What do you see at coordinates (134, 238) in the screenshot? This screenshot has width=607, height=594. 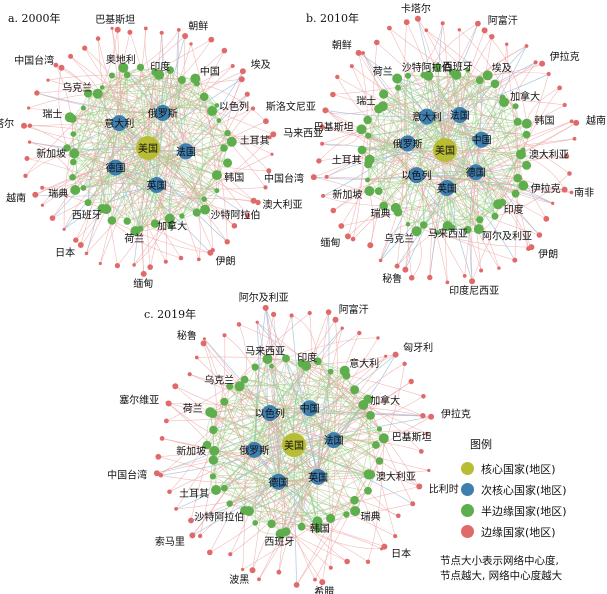 I see `node-label: 荷兰` at bounding box center [134, 238].